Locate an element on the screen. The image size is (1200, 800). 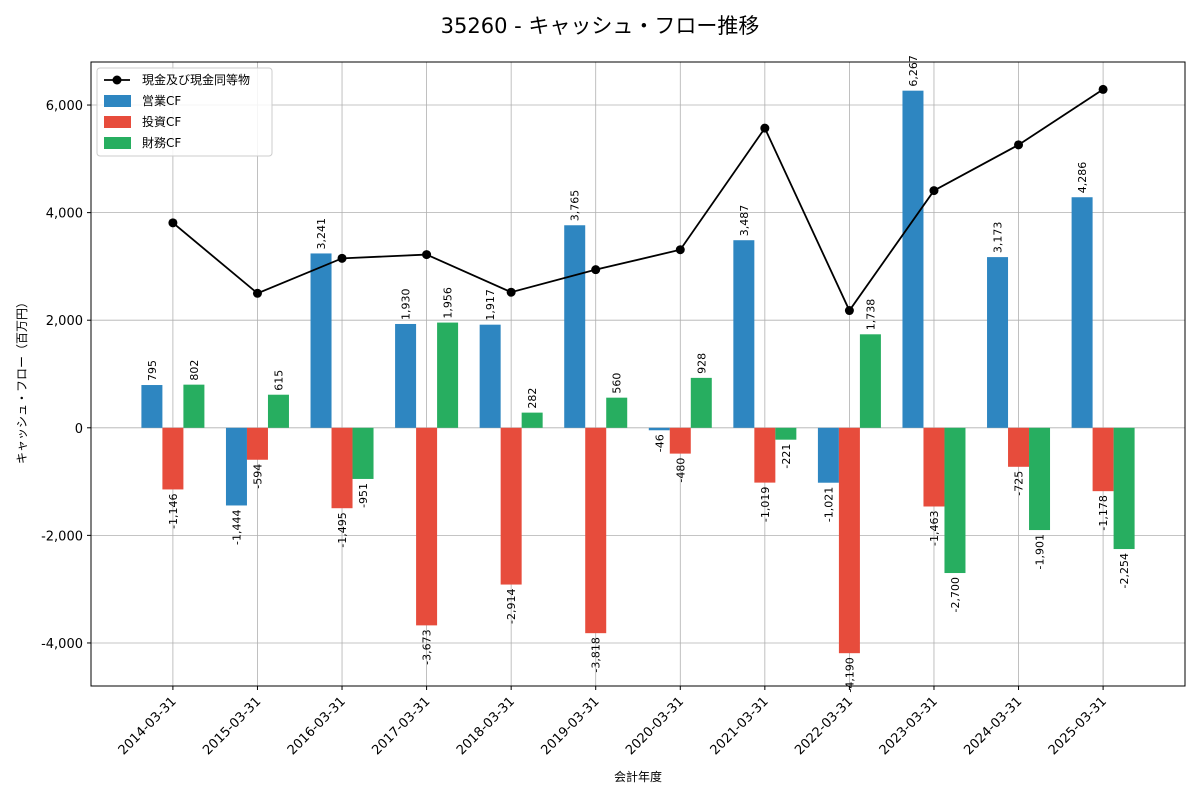
y-tick-label: 2,000 is located at coordinates (64, 321).